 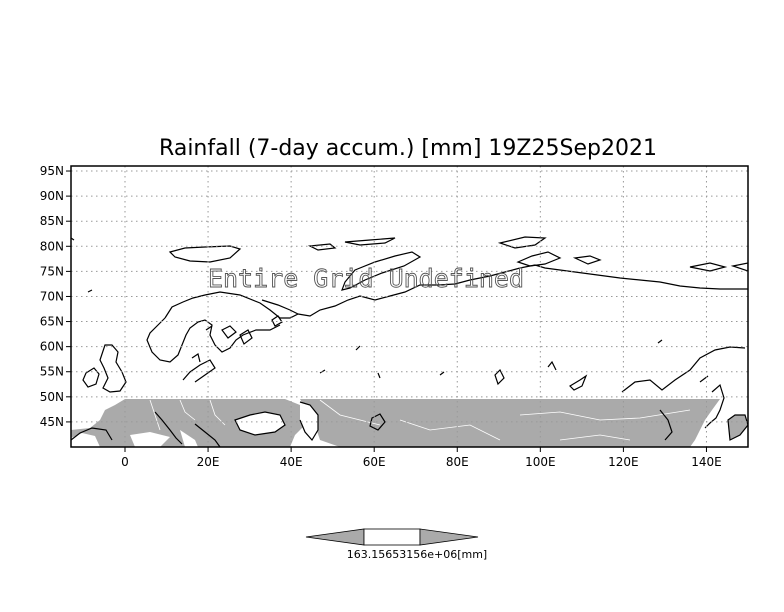 I want to click on lon-tick-label: 60E, so click(x=374, y=462).